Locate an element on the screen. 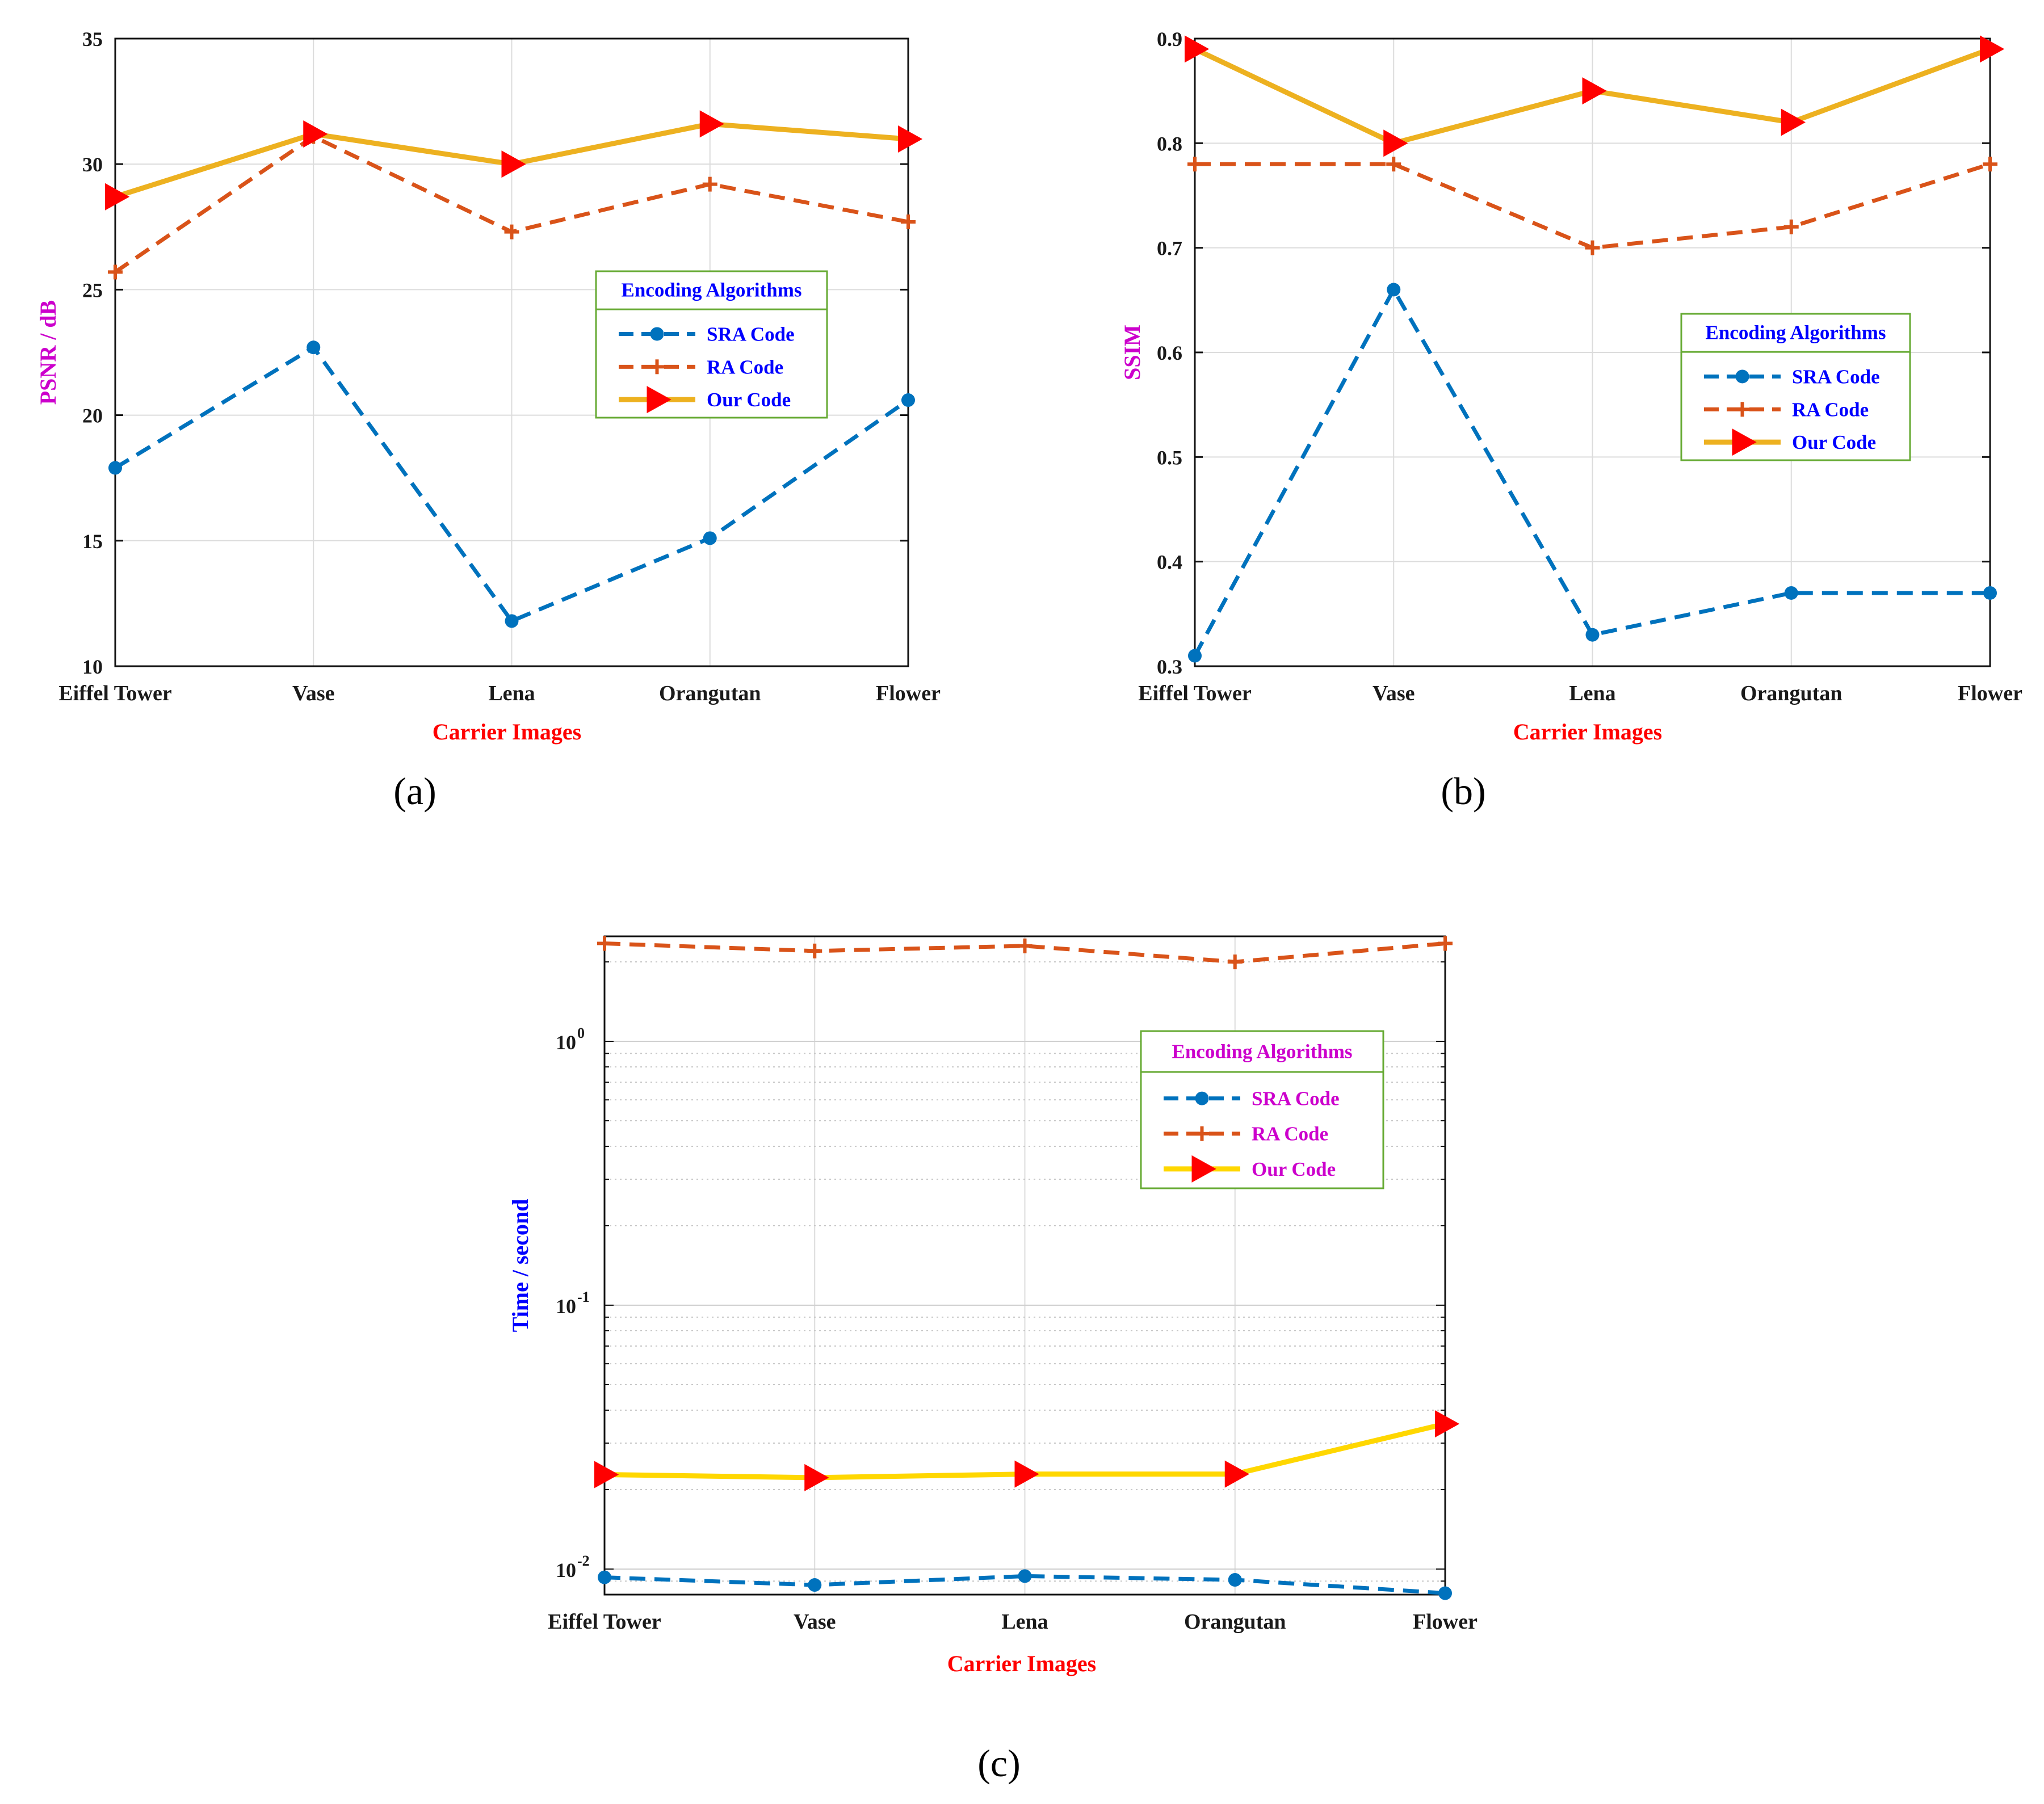 This screenshot has width=2044, height=1804. x-tick-labels-b: Eiffel Tower Vase Lena Orangutan Flower is located at coordinates (1580, 694).